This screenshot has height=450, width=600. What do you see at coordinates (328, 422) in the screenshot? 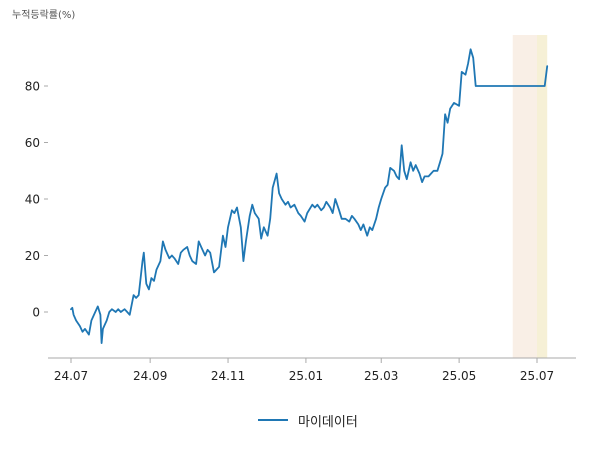
I see `legend-series-label: 마이데이터` at bounding box center [328, 422].